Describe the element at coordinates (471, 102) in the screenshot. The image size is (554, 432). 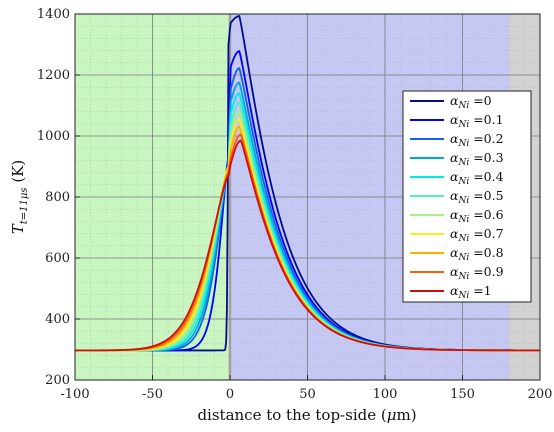
I see `legend-entry: αNi =0` at that location.